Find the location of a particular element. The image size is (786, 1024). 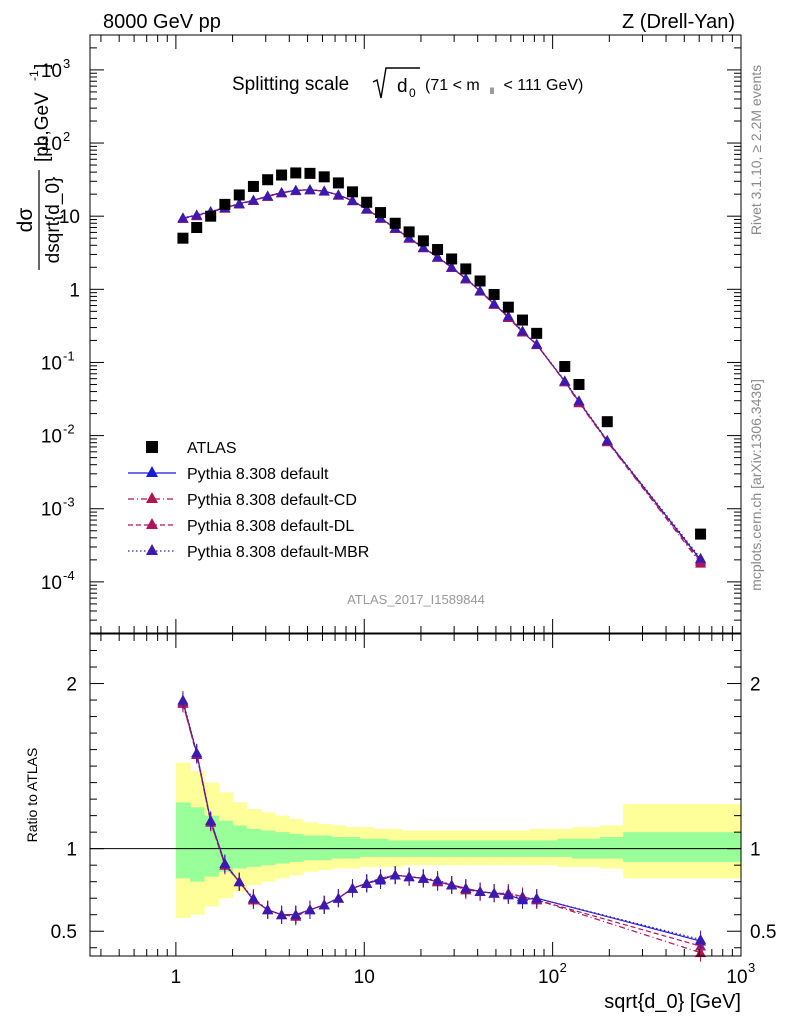

sqrt-symbol is located at coordinates (396, 83).